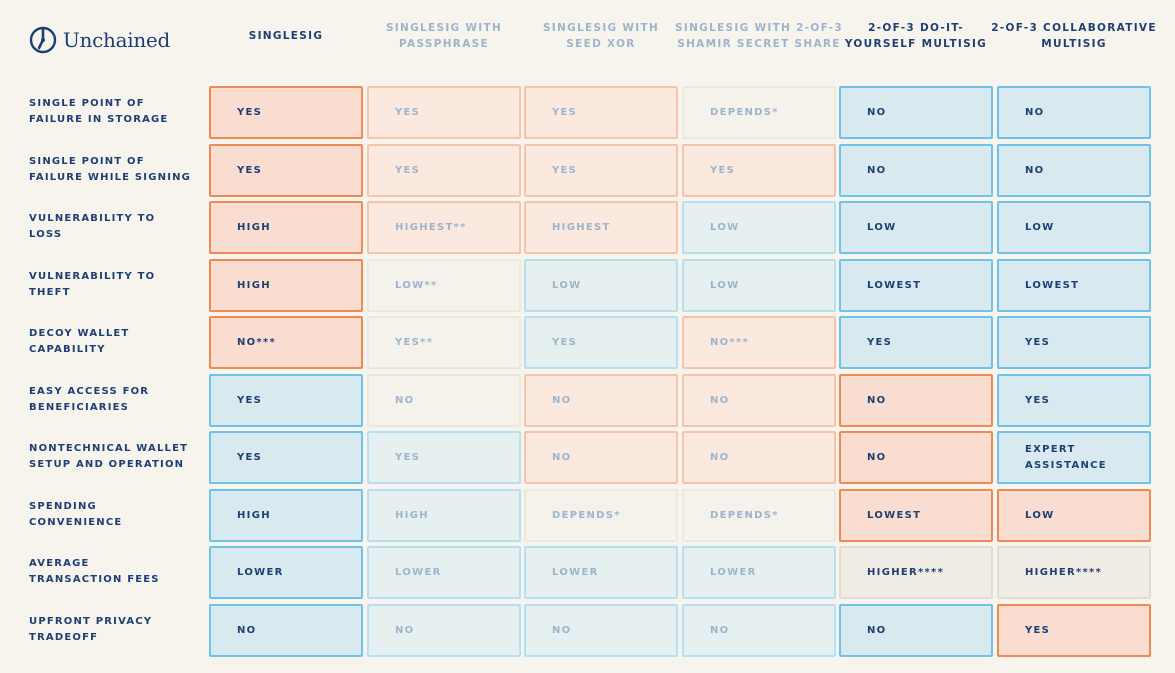 The image size is (1175, 673). I want to click on row-label-9: AVERAGE TRANSACTION FEES, so click(94, 571).